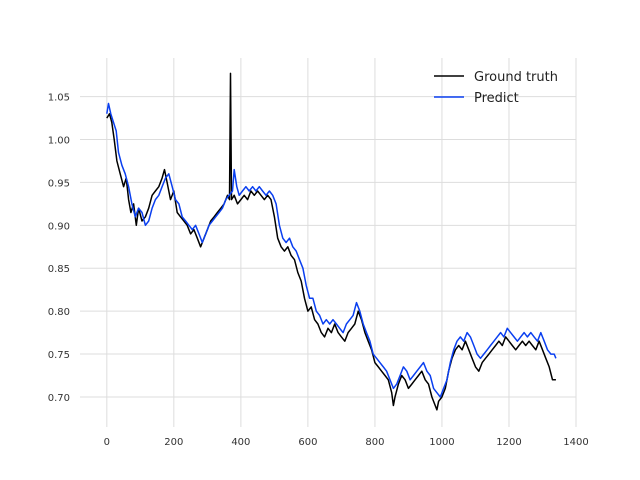  I want to click on x-tick-label: 0, so click(107, 442).